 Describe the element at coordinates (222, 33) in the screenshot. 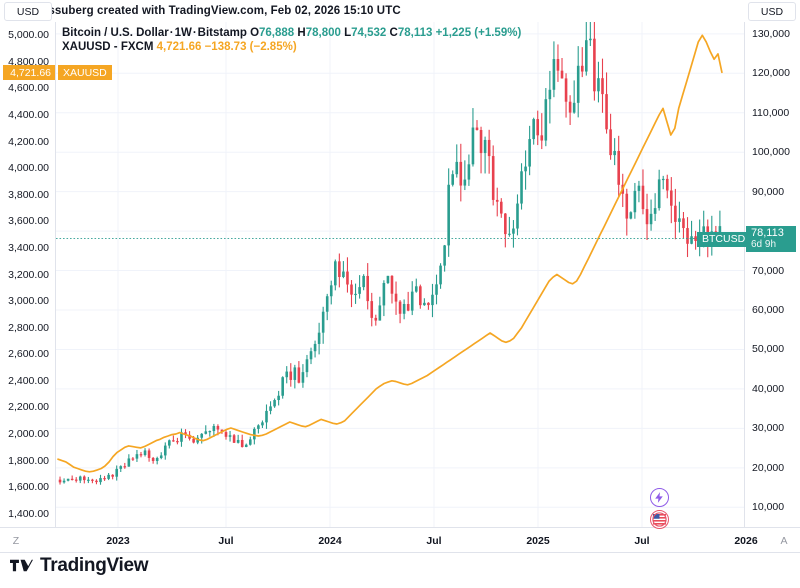

I see `legend-exchange: Bitstamp` at that location.